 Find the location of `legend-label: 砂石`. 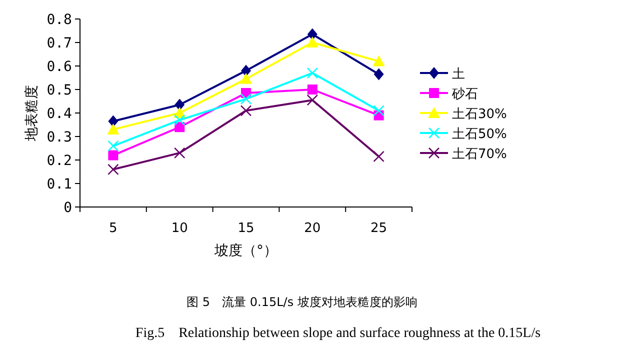

legend-label: 砂石 is located at coordinates (464, 94).